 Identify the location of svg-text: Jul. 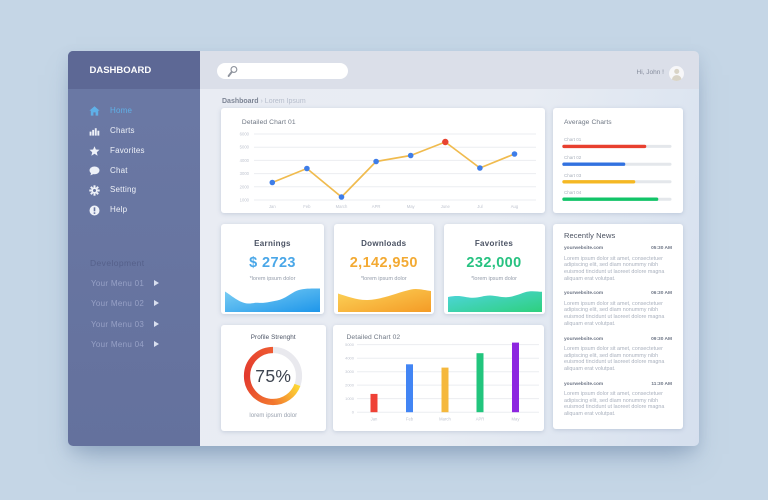
(479, 206).